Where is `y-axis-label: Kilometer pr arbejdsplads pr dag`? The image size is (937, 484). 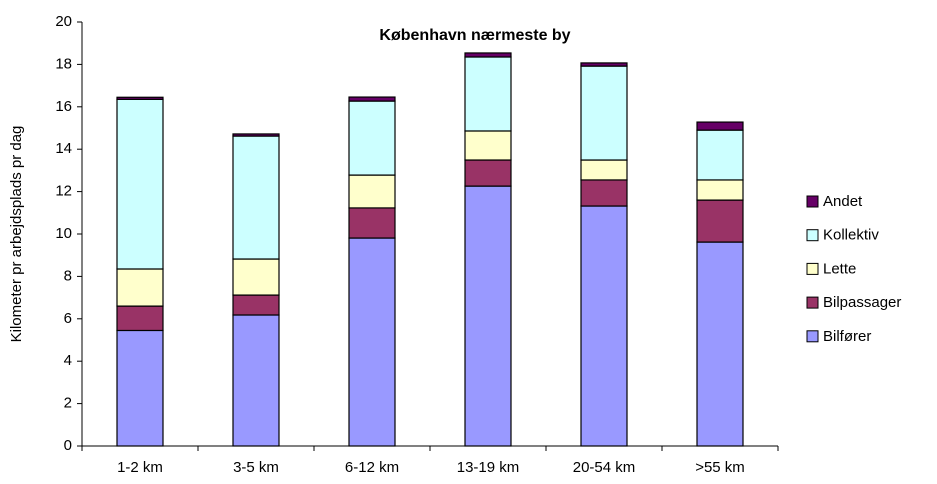
y-axis-label: Kilometer pr arbejdsplads pr dag is located at coordinates (16, 234).